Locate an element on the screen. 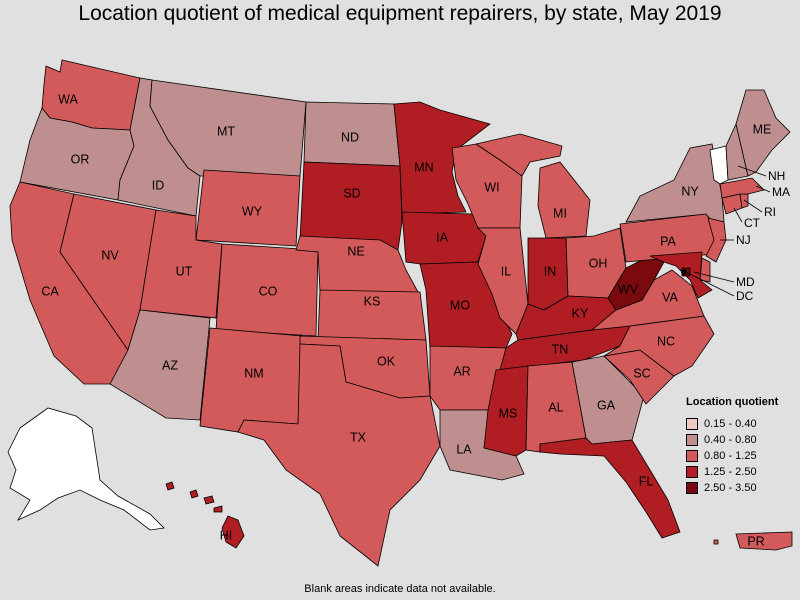  state-tx is located at coordinates (339, 455).